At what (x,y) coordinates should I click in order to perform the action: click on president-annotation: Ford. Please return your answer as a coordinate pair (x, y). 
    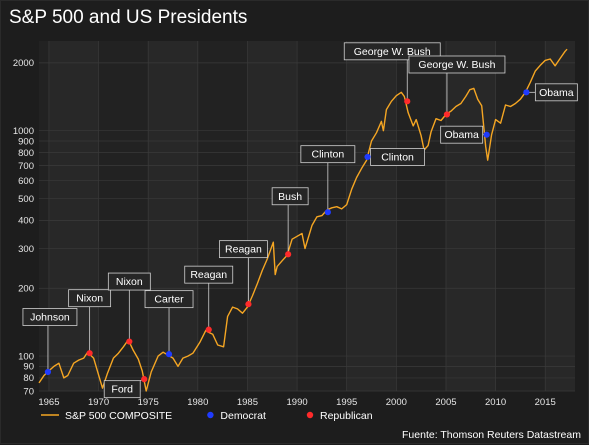
    Looking at the image, I should click on (125, 387).